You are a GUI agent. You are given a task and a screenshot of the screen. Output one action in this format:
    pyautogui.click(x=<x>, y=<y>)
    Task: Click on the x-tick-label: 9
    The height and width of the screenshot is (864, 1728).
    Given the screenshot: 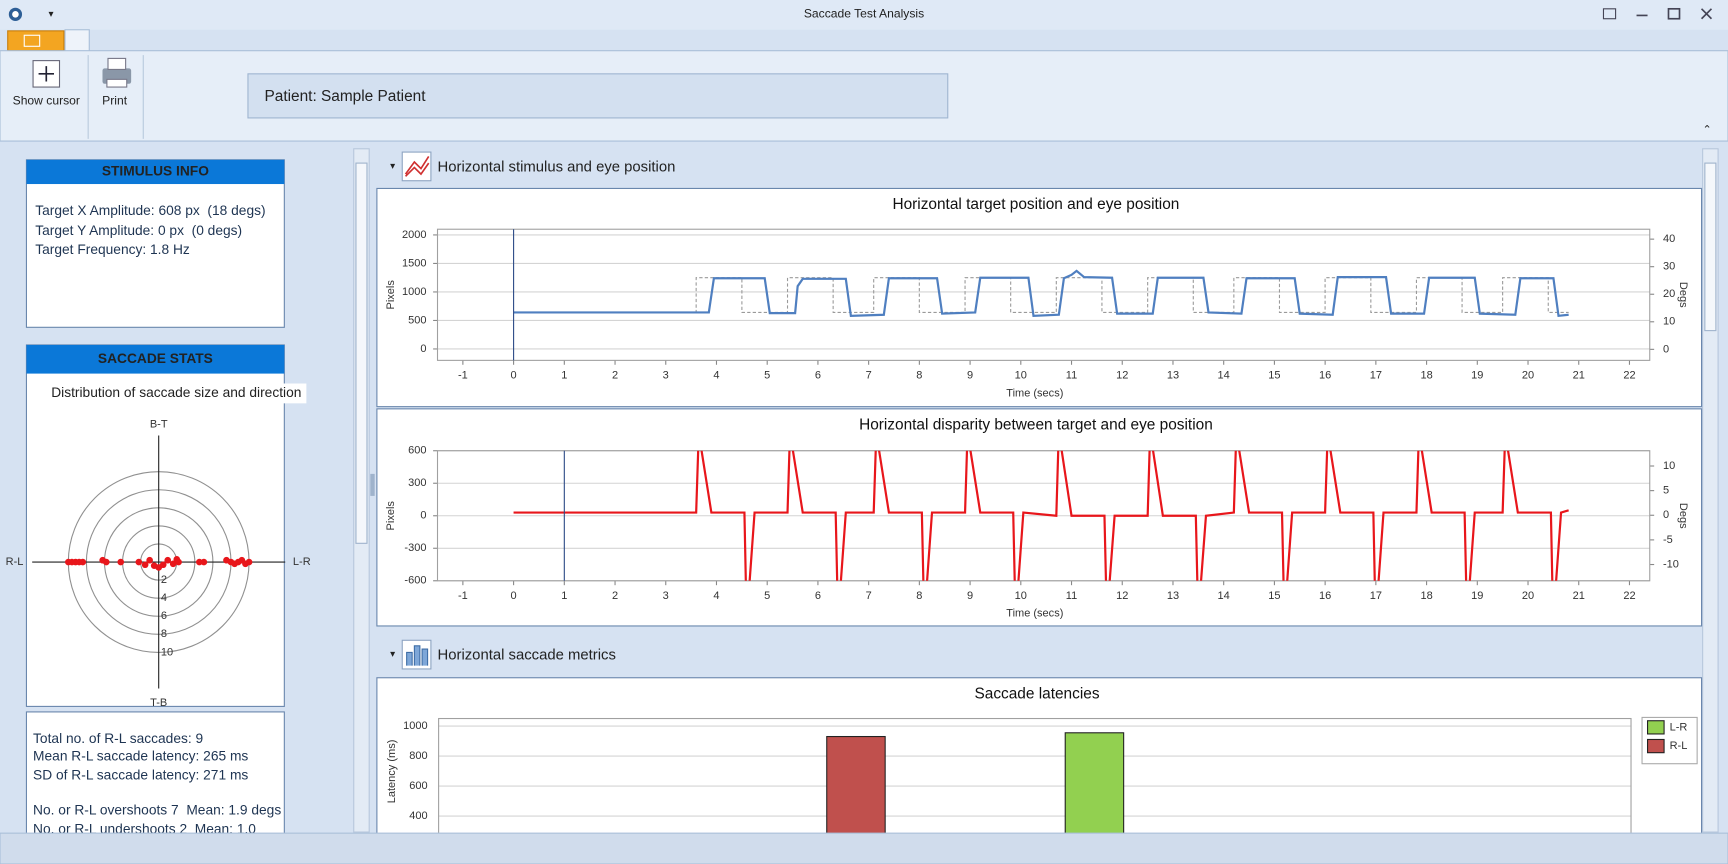 What is the action you would take?
    pyautogui.click(x=970, y=376)
    